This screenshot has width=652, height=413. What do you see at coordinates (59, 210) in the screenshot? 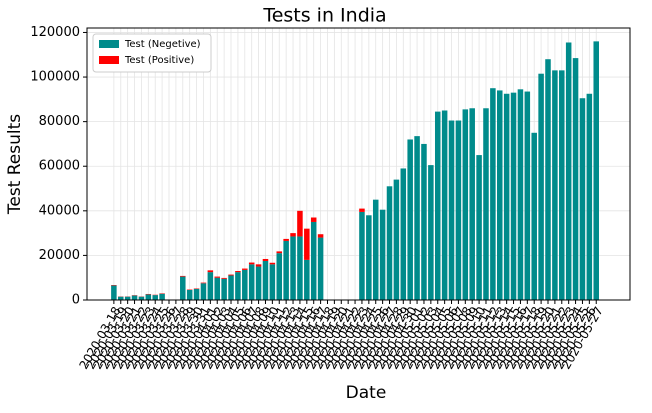
I see `y-tick-label: 40000` at bounding box center [59, 210].